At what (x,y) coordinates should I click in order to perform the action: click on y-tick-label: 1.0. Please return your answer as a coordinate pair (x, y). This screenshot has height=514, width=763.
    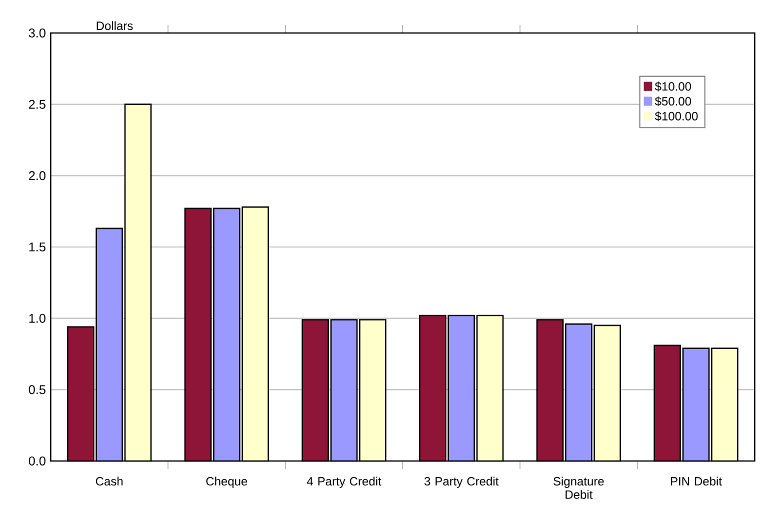
    Looking at the image, I should click on (37, 318).